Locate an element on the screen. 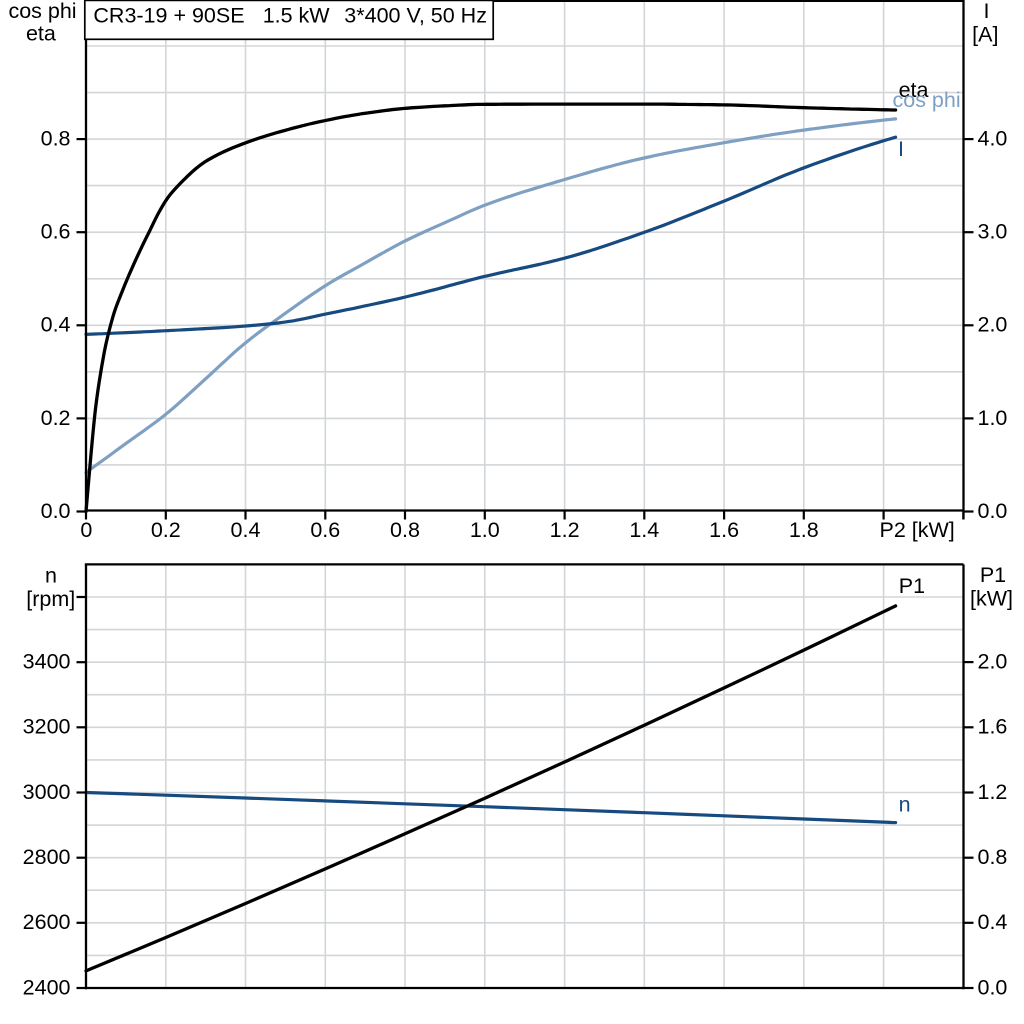  svg-text: 4.0 is located at coordinates (993, 139).